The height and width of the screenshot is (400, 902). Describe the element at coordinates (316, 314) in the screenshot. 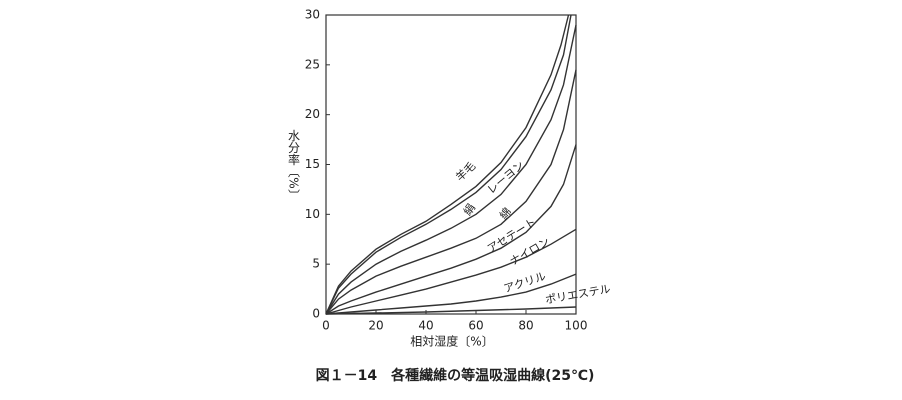

I see `y-tick-label: 0` at that location.